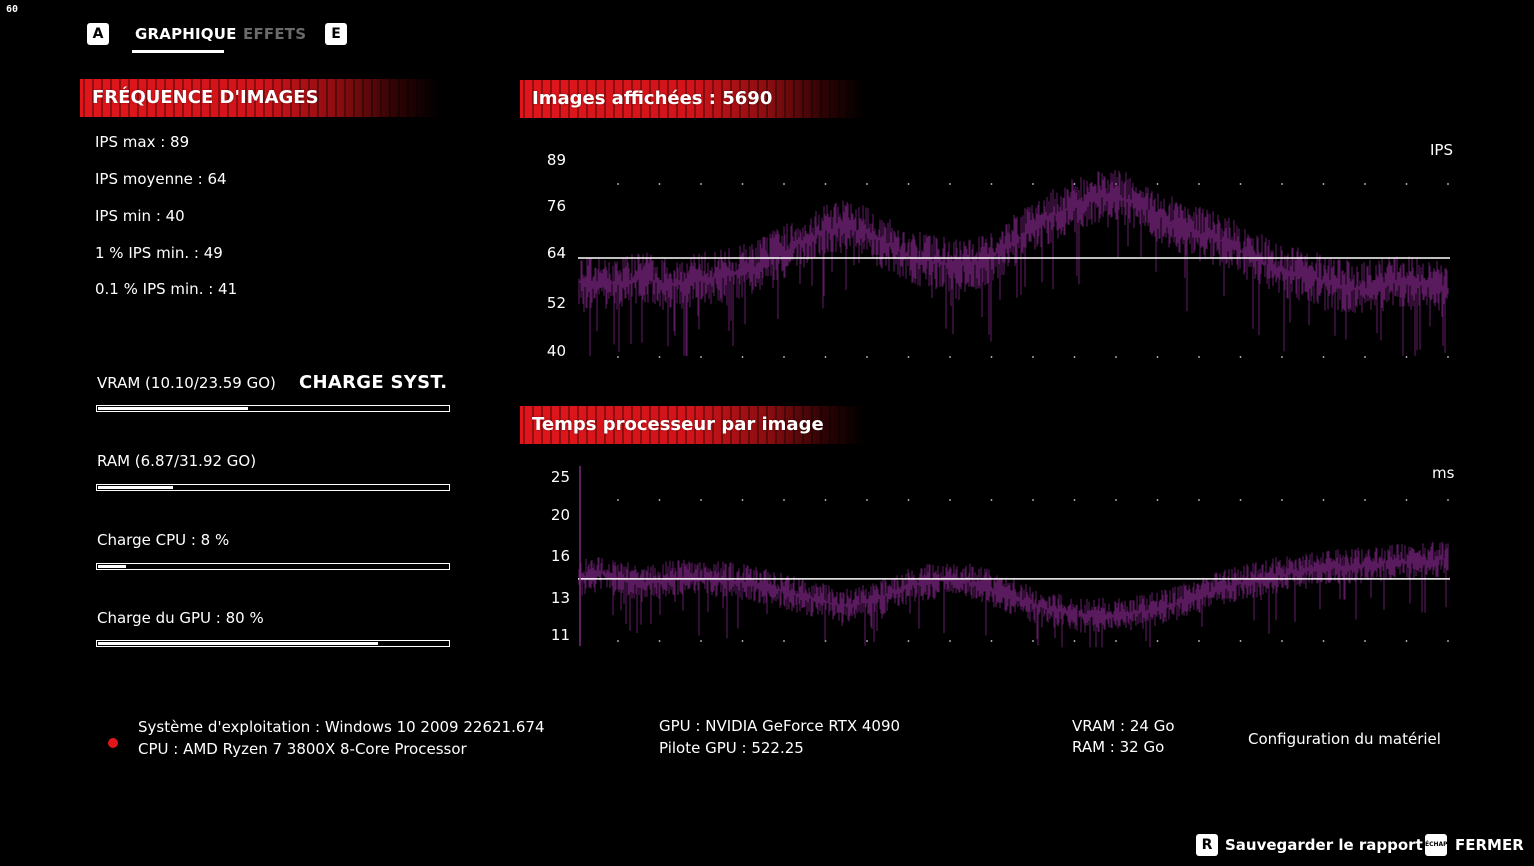 Image resolution: width=1534 pixels, height=866 pixels. I want to click on gpu-info: GPU : NVIDIA GeForce RTX 4090, so click(780, 726).